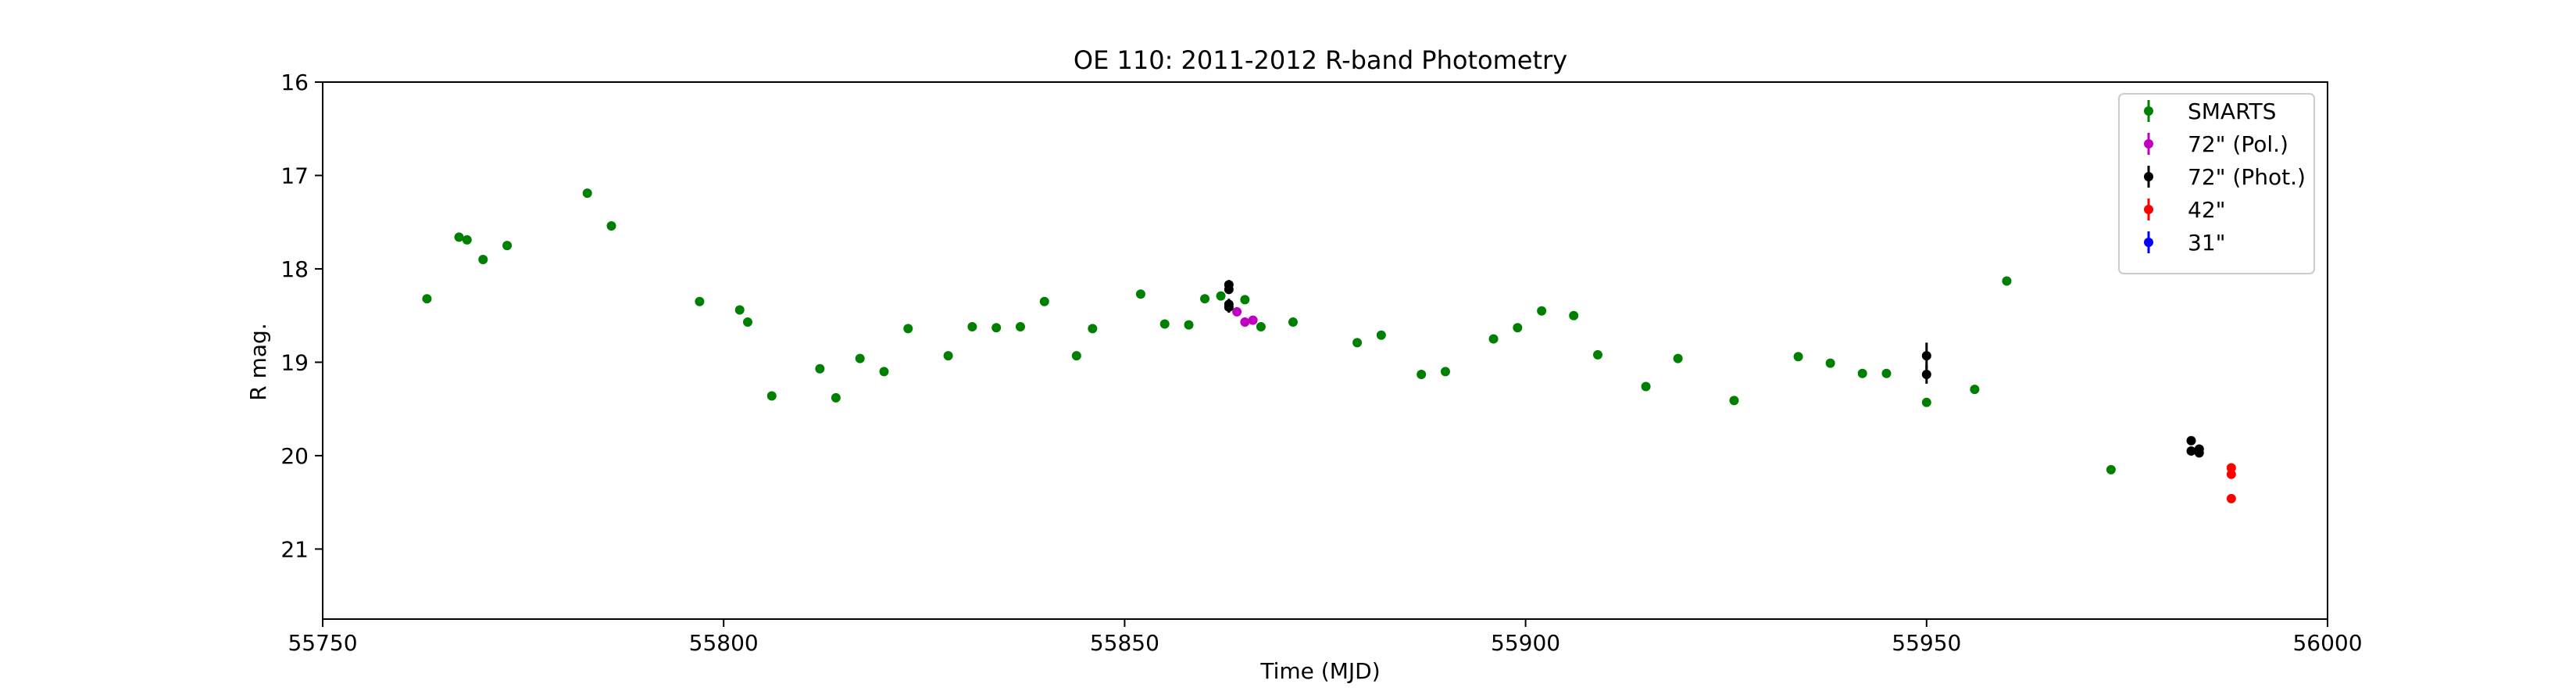  Describe the element at coordinates (1321, 60) in the screenshot. I see `chart-title: OE 110: 2011-2012 R-band Photometry` at that location.